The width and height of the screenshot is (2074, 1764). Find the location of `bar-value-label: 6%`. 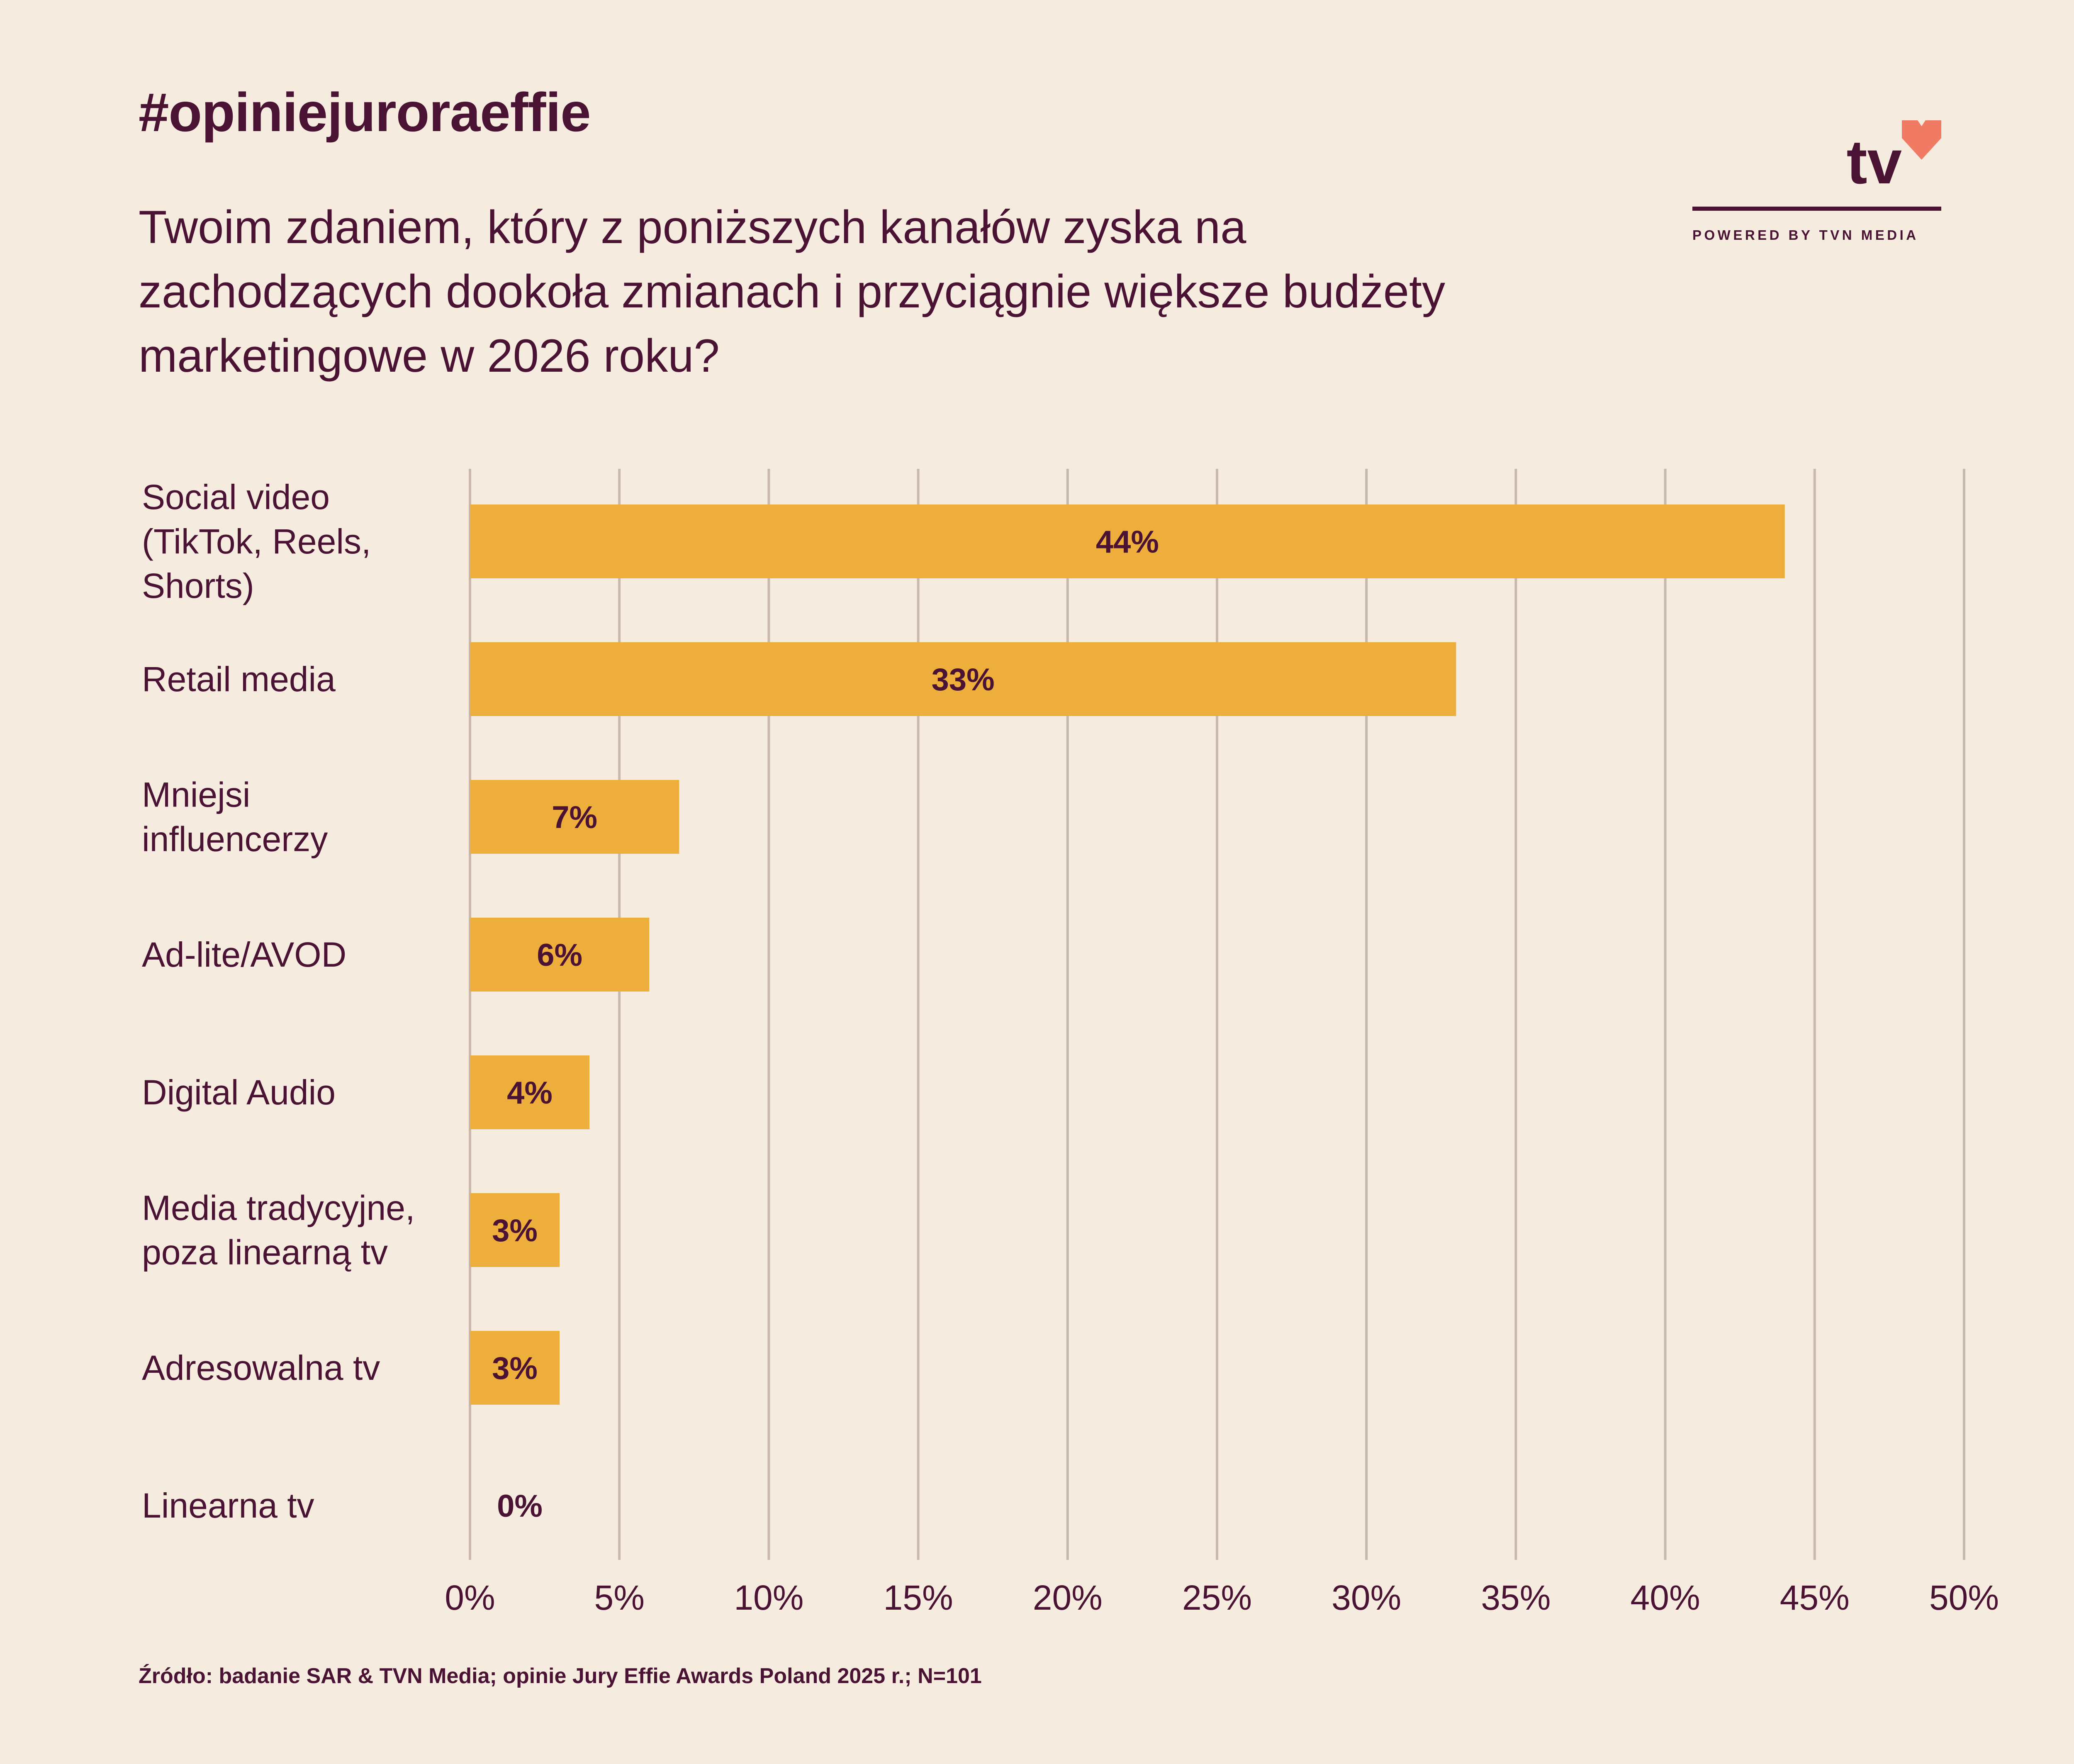

bar-value-label: 6% is located at coordinates (559, 955).